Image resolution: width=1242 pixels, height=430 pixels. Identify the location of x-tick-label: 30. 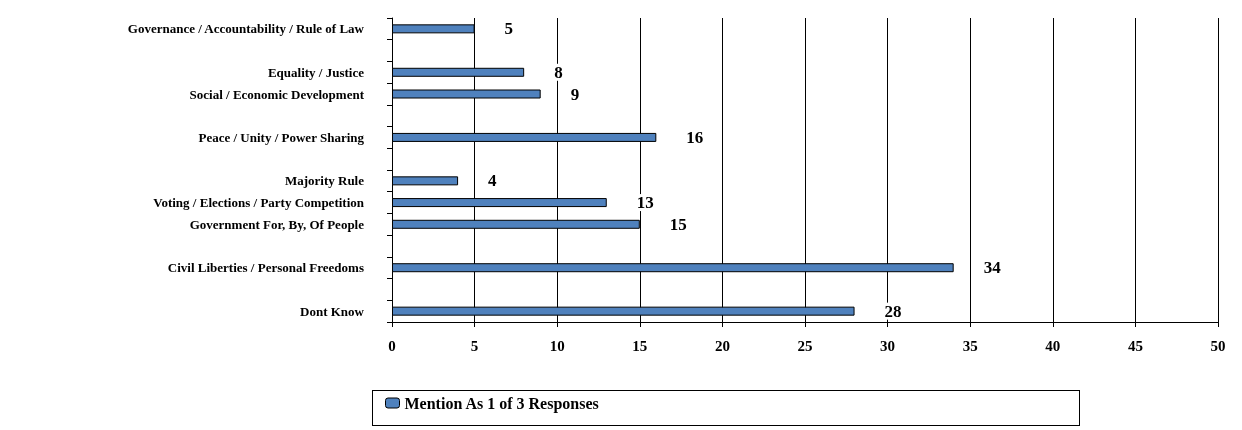
(888, 345).